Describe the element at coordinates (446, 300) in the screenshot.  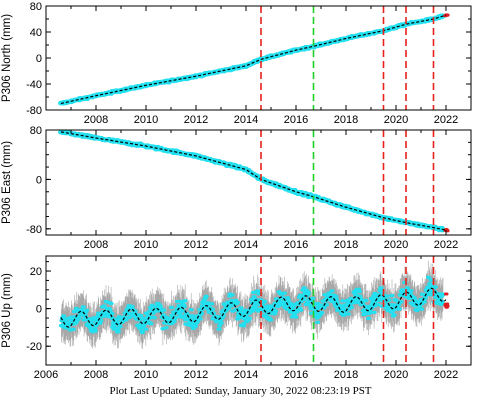
I see `recent-points` at that location.